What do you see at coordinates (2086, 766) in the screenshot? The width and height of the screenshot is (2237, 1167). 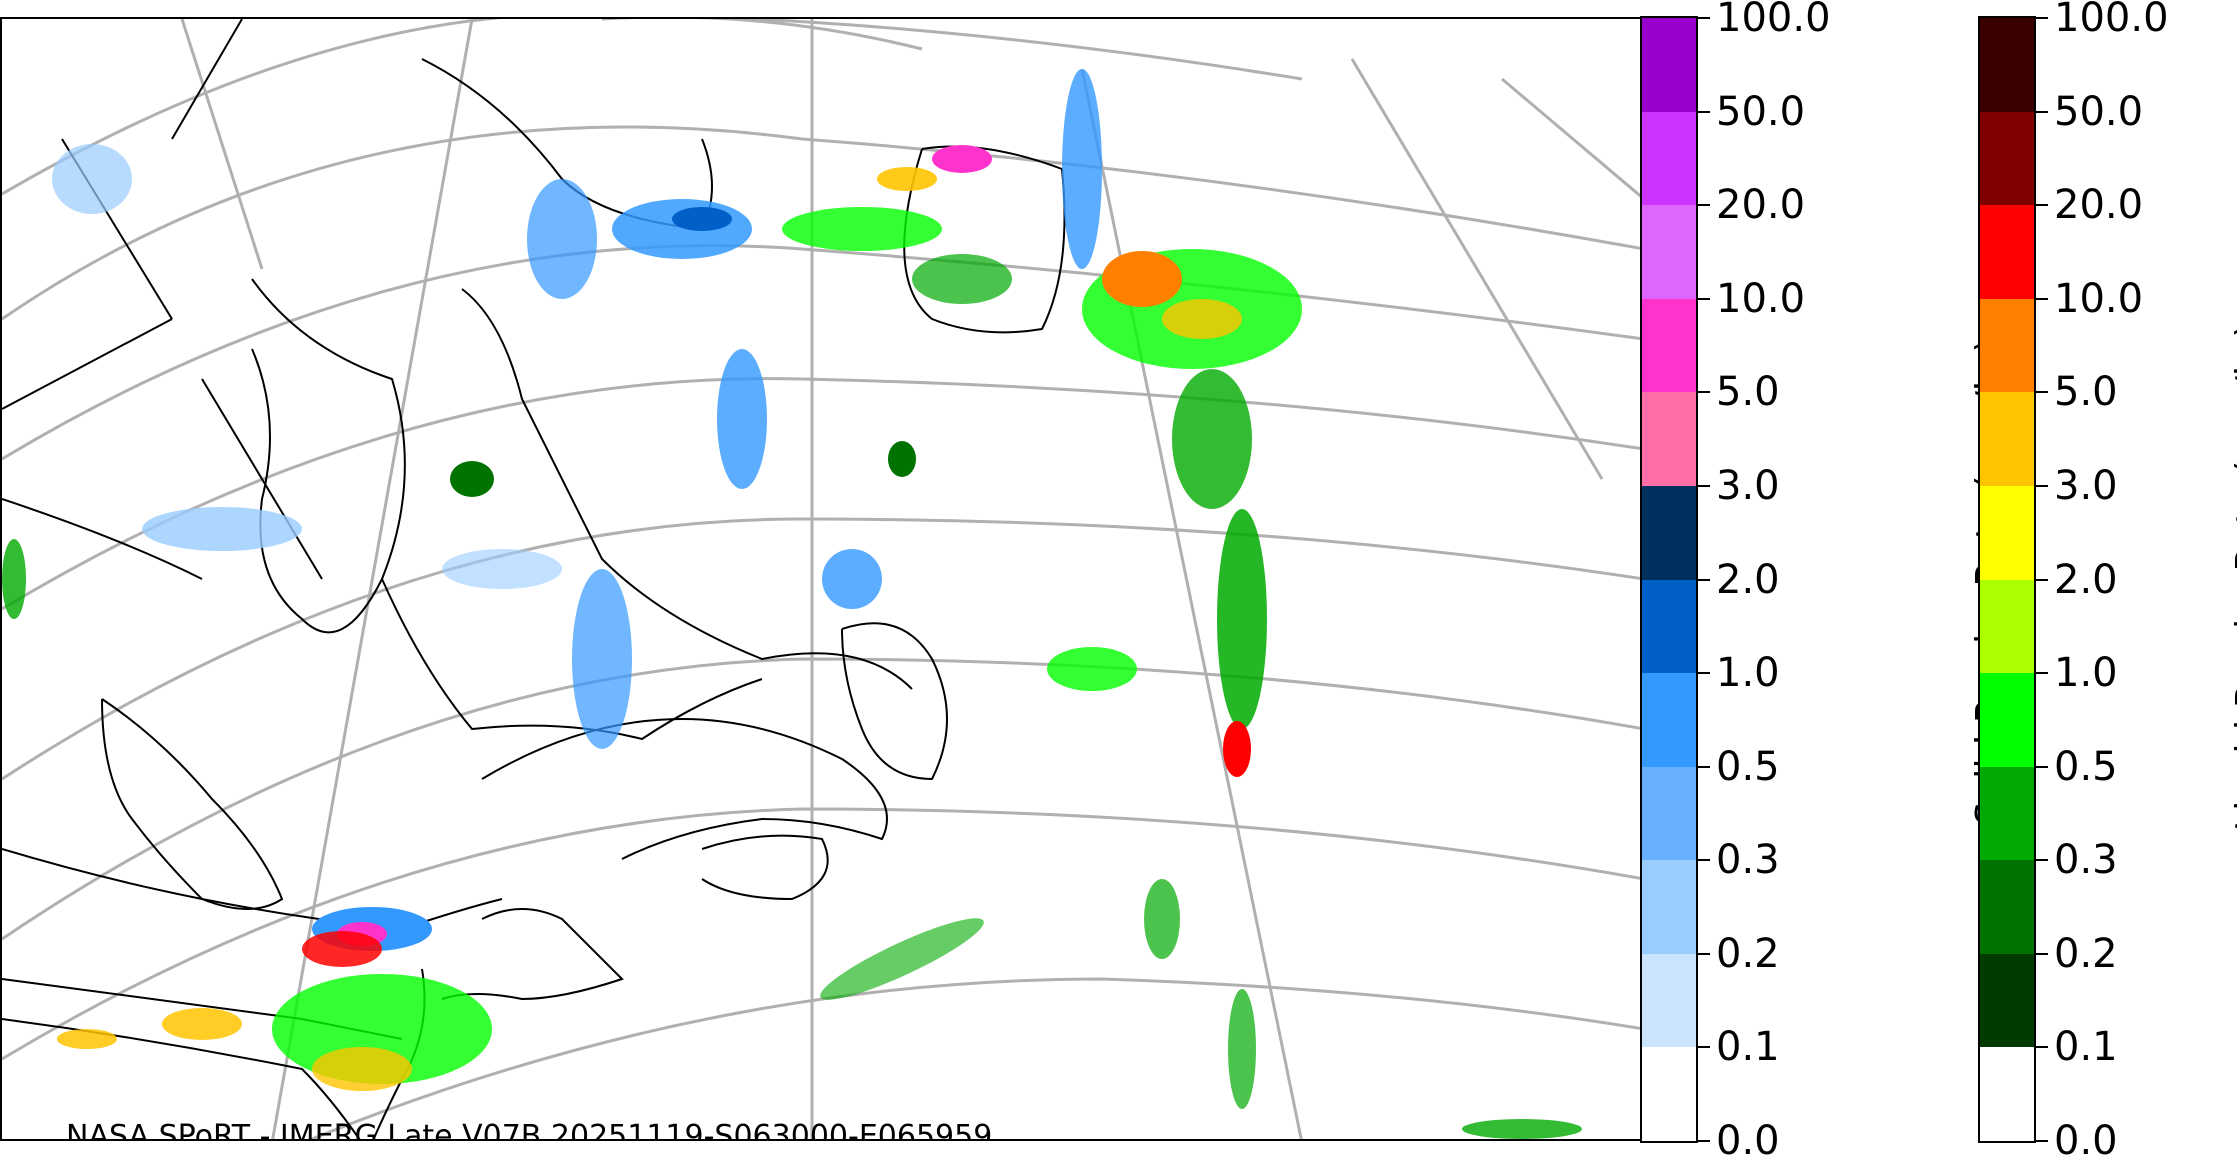 I see `liquid-precip-colorbar-tick-label: 0.5` at bounding box center [2086, 766].